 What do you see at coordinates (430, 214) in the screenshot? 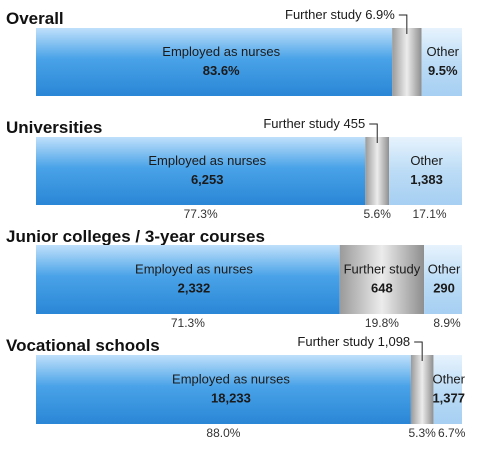
I see `pct-other: 17.1%` at bounding box center [430, 214].